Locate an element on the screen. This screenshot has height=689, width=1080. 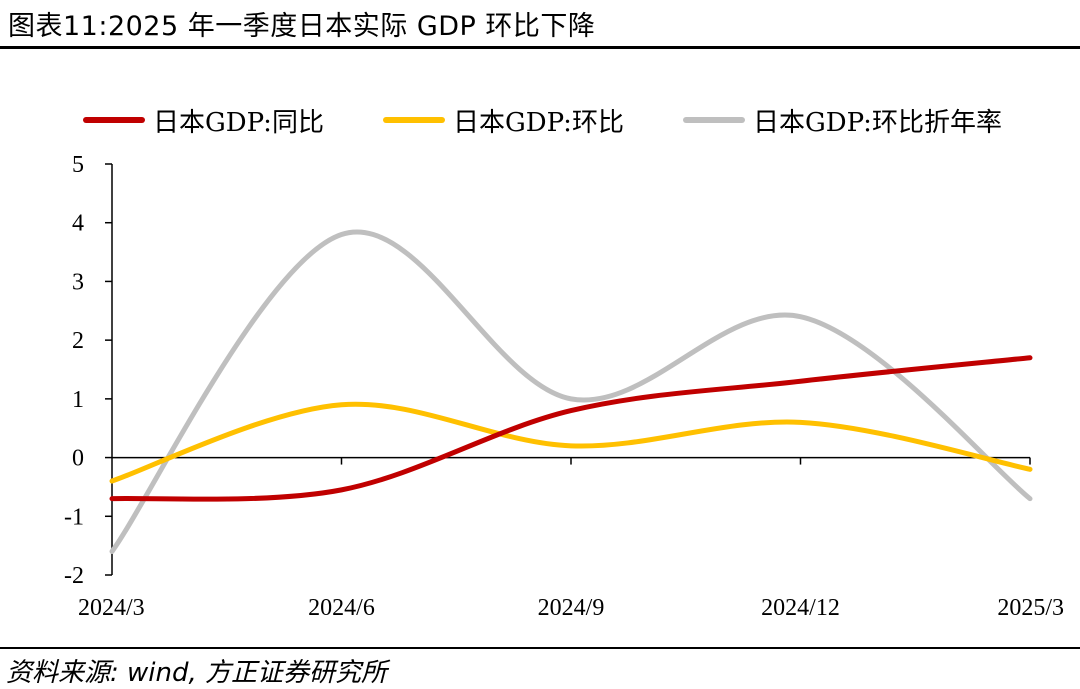
y-tick-label: 4 is located at coordinates (78, 224).